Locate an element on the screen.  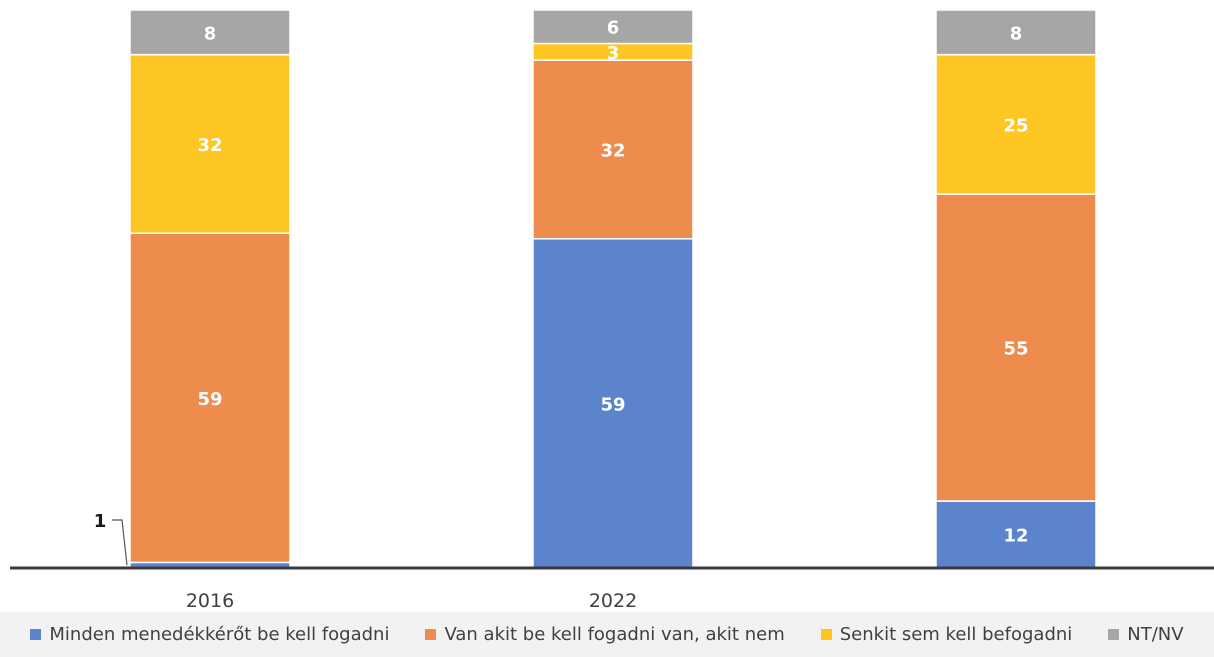
data-label-2-cat-2: 32 is located at coordinates (612, 151).